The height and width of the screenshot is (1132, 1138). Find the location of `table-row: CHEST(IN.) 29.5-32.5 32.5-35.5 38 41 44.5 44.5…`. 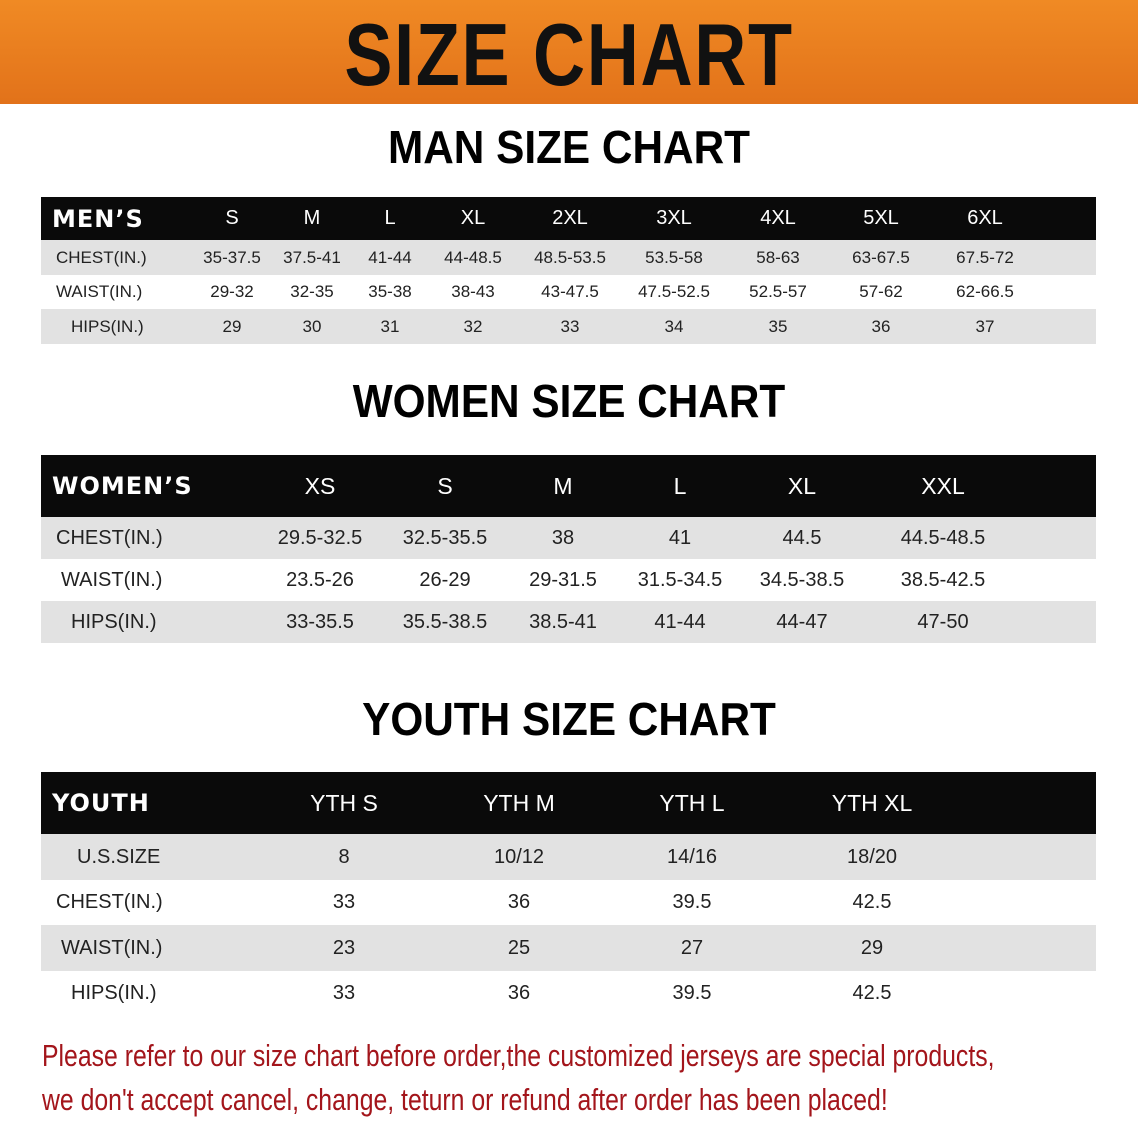

table-row: CHEST(IN.) 29.5-32.5 32.5-35.5 38 41 44.5 44.5… is located at coordinates (568, 538).